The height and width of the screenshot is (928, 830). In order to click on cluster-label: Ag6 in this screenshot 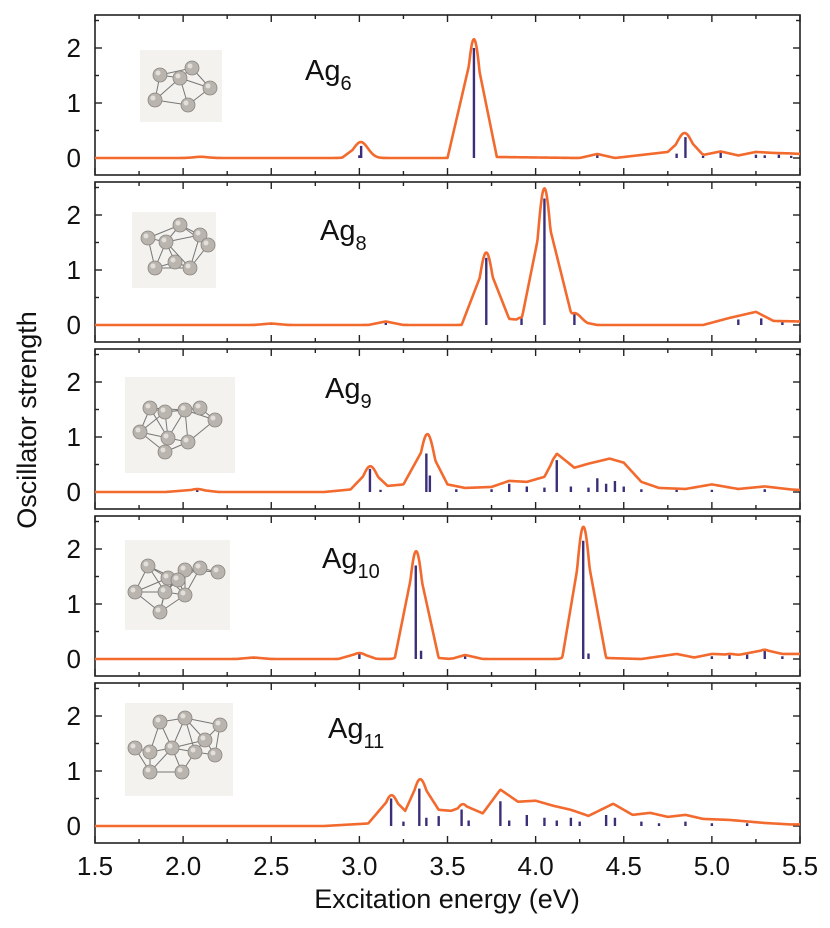, I will do `click(328, 75)`.